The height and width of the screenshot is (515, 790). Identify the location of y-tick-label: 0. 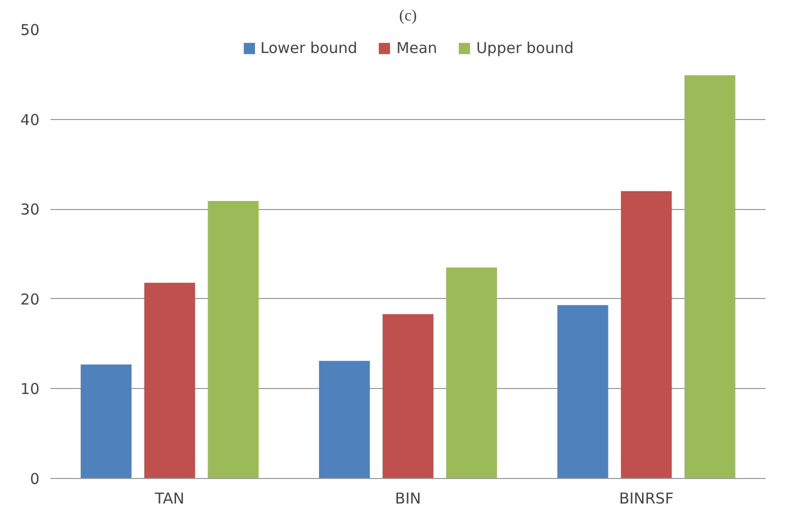
(35, 479).